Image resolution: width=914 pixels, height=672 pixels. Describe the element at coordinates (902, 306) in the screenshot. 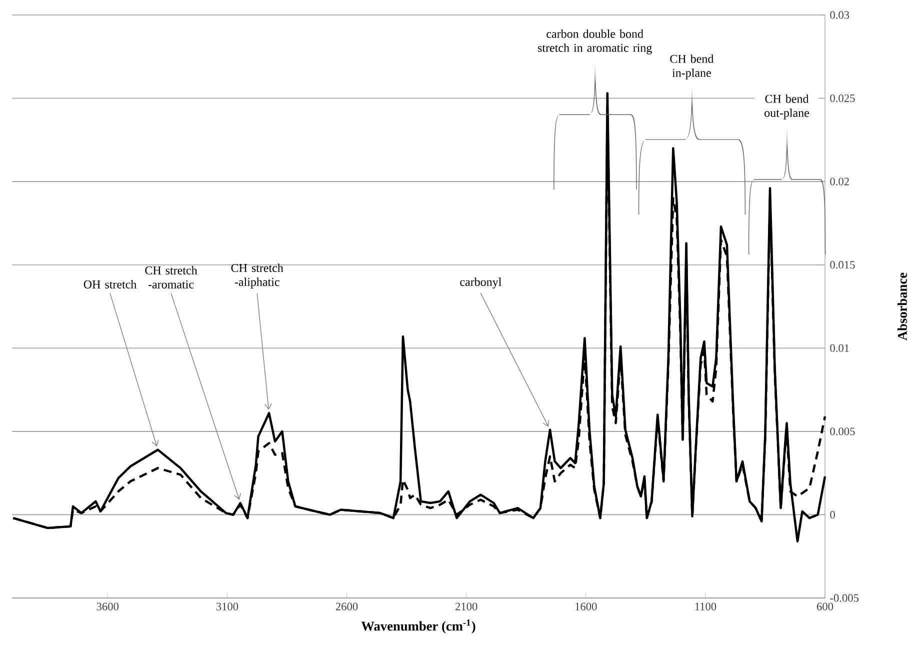

I see `y-axis-title: Absorbance` at that location.